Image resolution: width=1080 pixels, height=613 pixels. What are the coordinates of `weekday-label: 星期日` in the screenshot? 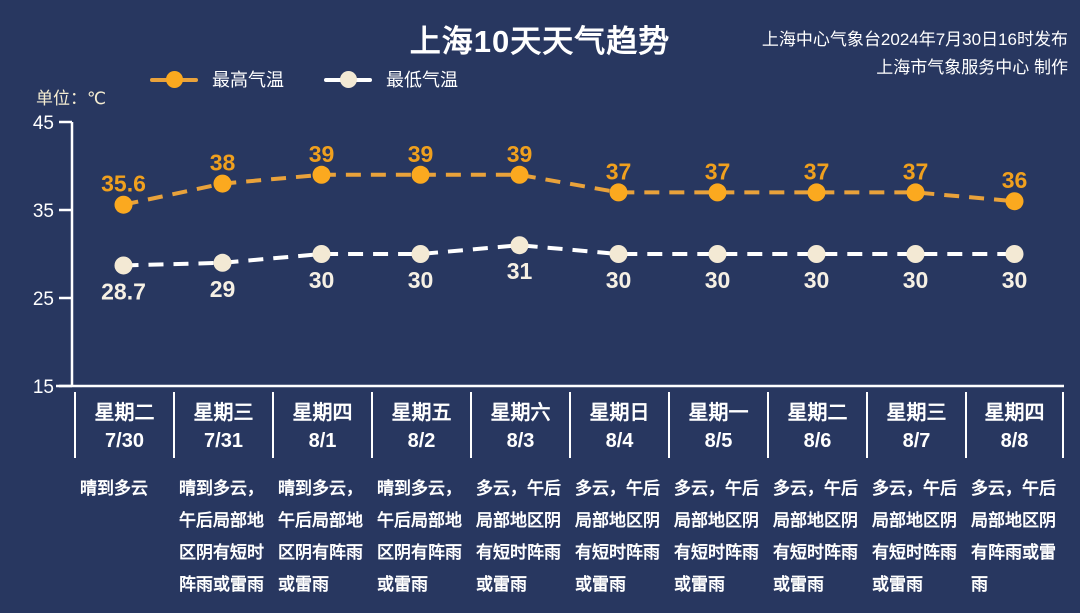 It's located at (619, 413).